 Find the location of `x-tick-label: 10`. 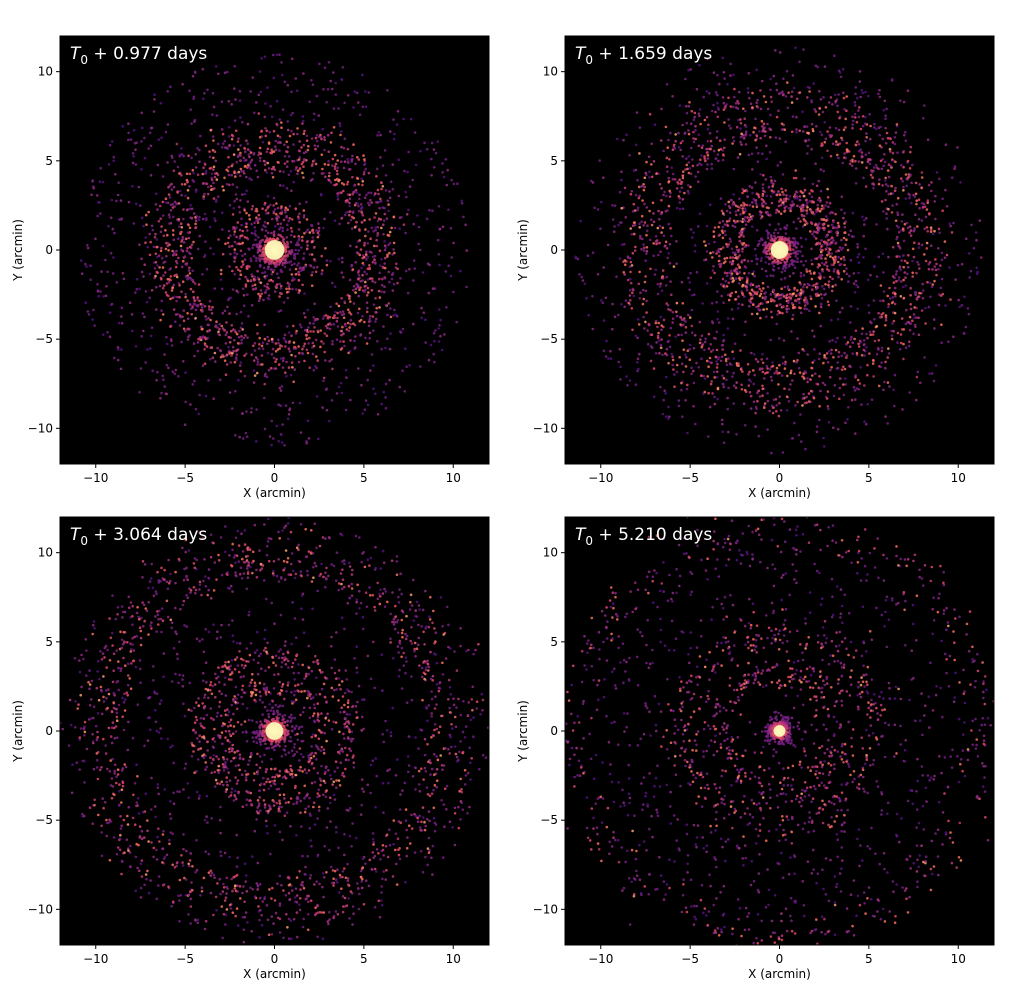

x-tick-label: 10 is located at coordinates (453, 478).